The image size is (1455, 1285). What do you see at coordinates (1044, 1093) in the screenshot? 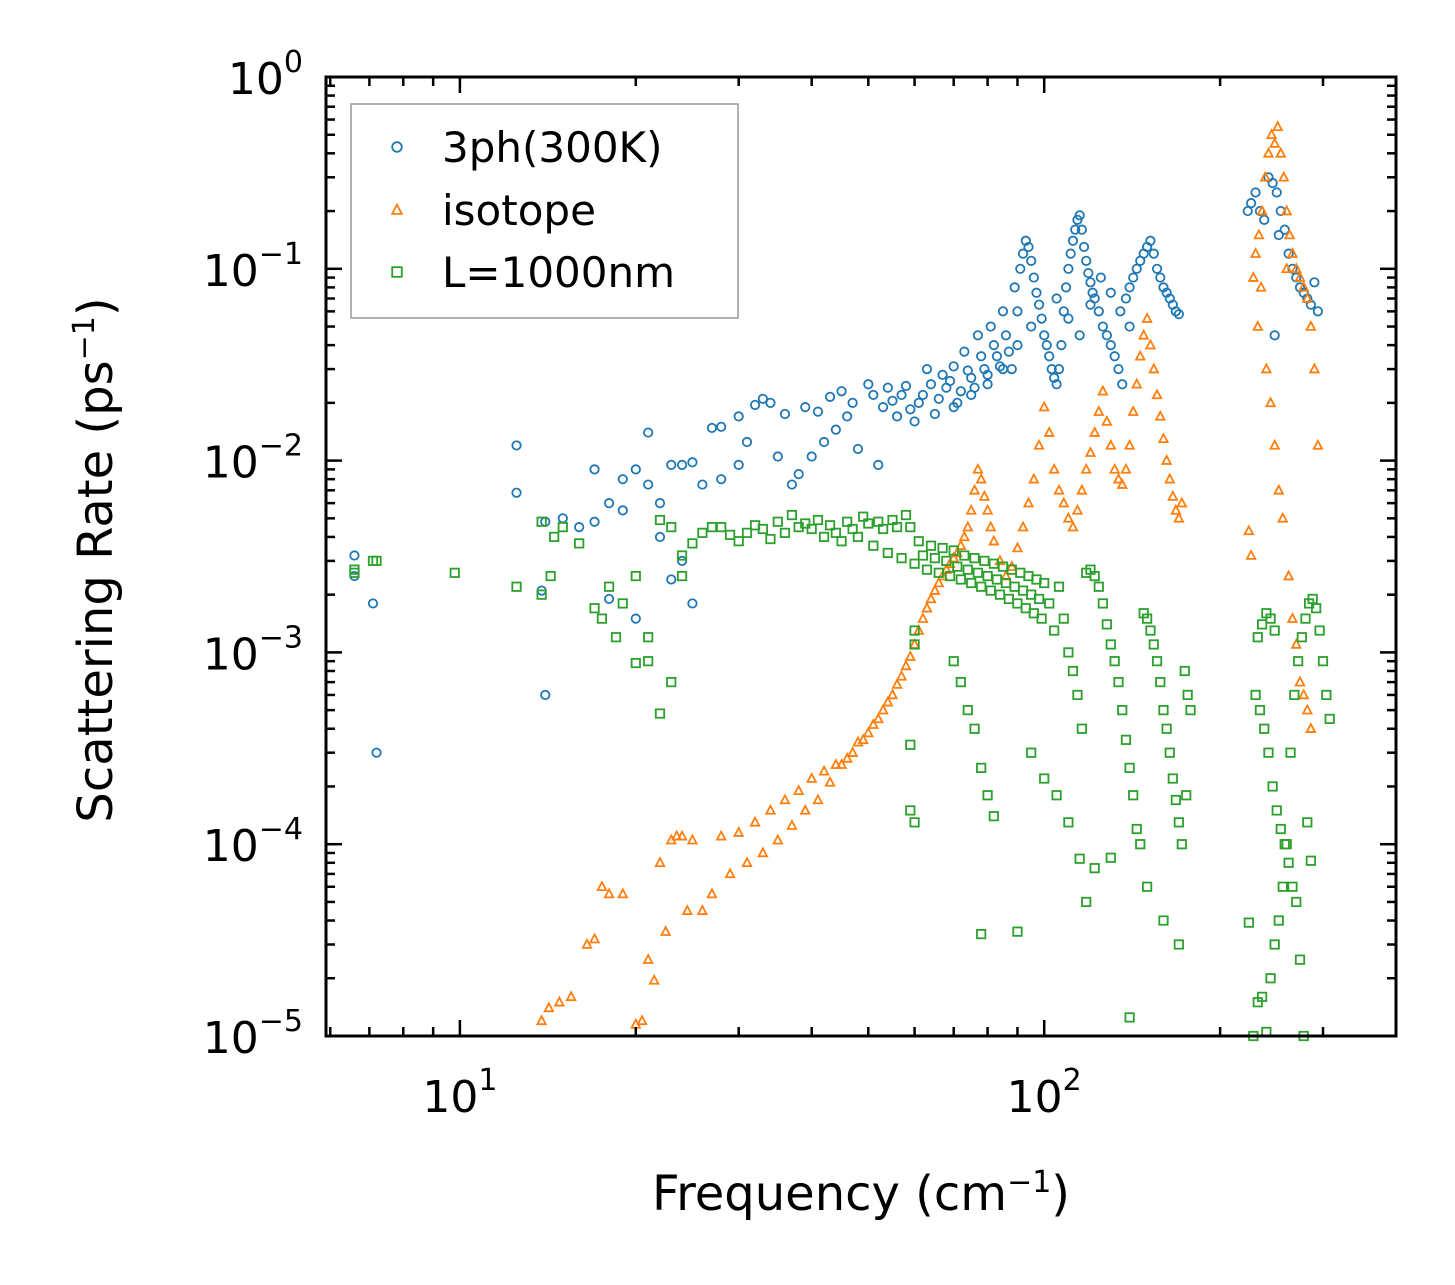
I see `x-tick-label: 102` at bounding box center [1044, 1093].